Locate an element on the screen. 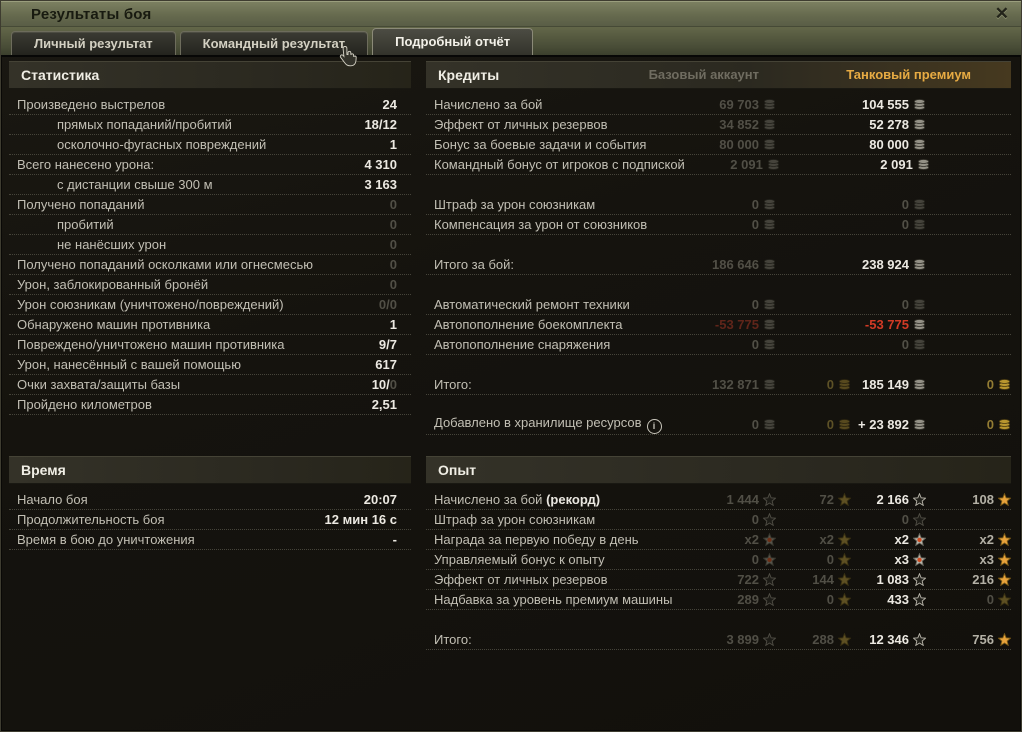  table-row: с дистанции свыше 300 м 3 163 is located at coordinates (210, 185).